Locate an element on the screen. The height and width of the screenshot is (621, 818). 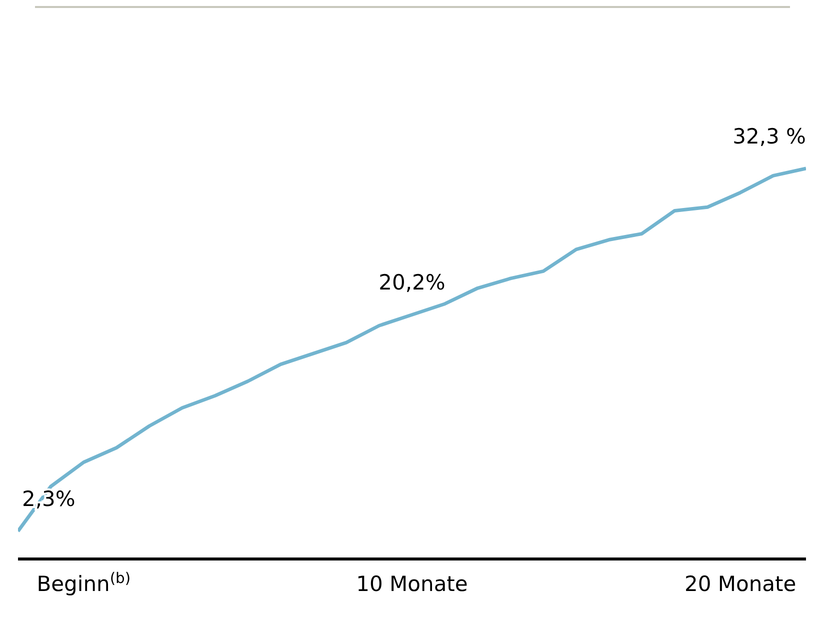
data-label: 32,3 % is located at coordinates (769, 136).